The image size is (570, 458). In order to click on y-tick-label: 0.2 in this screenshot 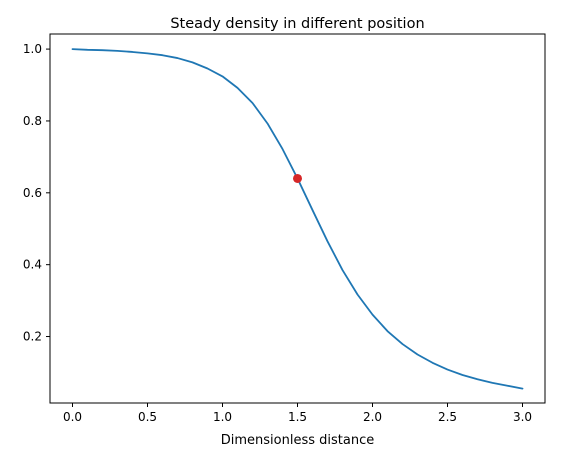, I will do `click(32, 337)`.